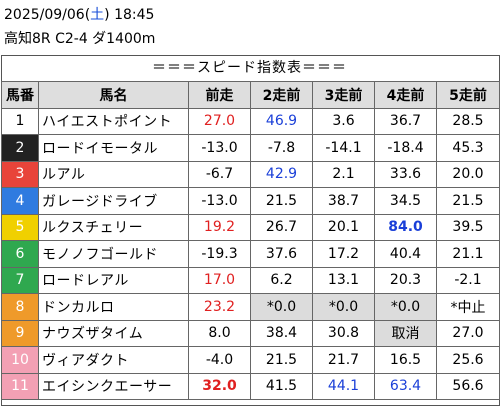  I want to click on horse-number: 8, so click(20, 307).